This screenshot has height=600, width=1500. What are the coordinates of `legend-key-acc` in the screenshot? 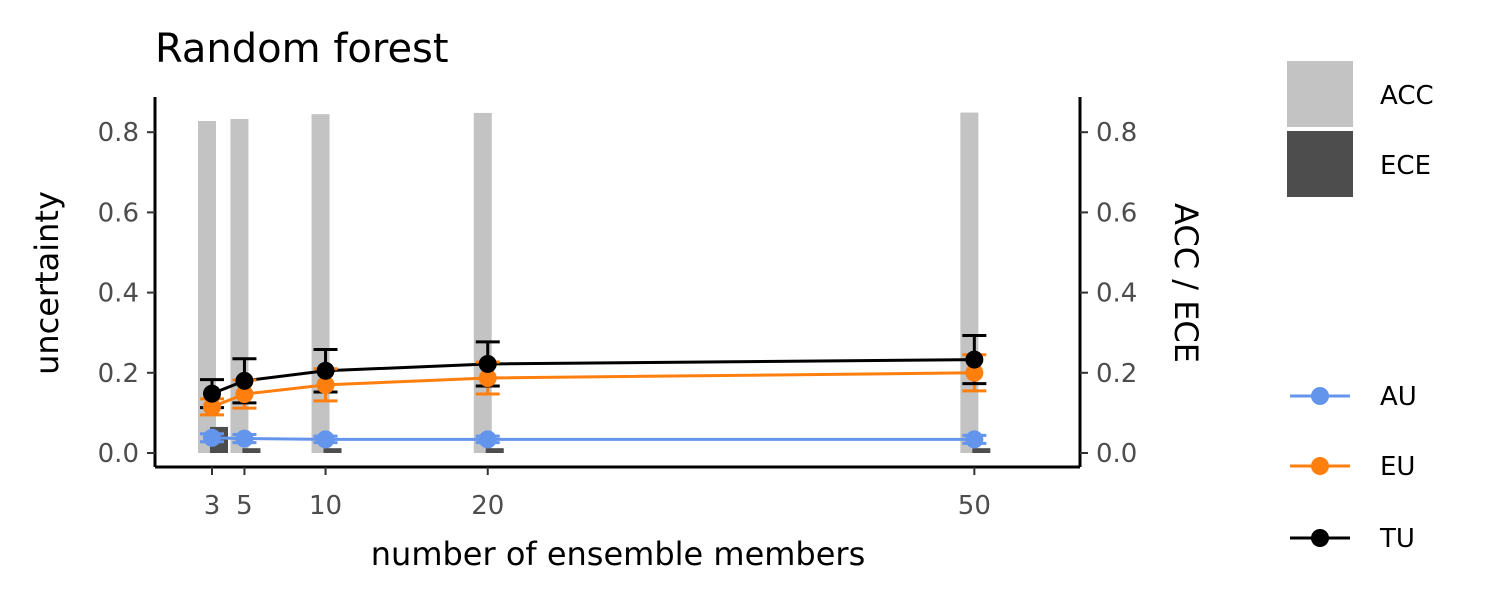 It's located at (1320, 94).